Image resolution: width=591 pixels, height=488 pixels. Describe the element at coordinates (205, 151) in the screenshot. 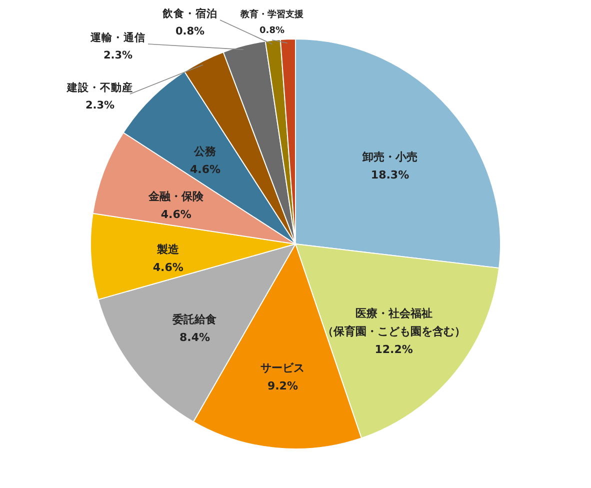

I see `slice-label: 公務` at that location.